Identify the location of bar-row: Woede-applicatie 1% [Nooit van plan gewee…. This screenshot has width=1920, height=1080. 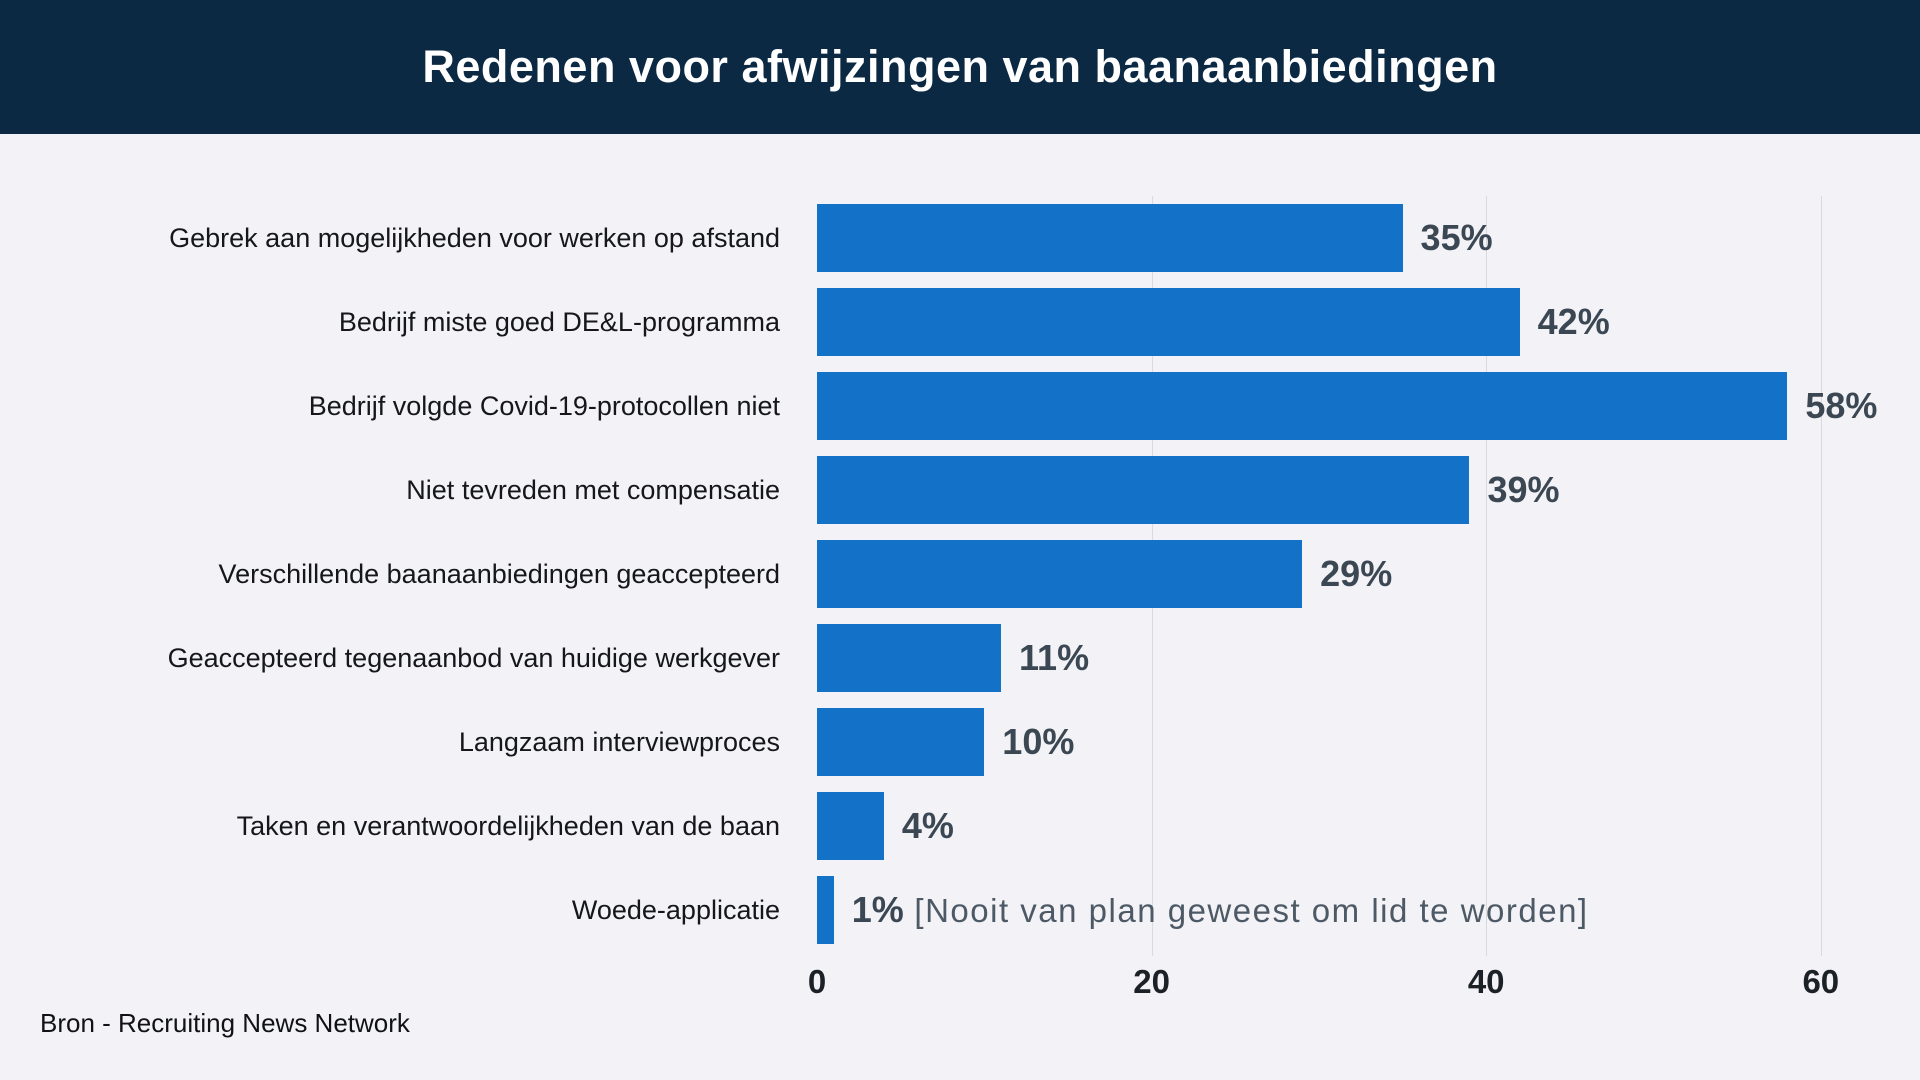
(950, 910).